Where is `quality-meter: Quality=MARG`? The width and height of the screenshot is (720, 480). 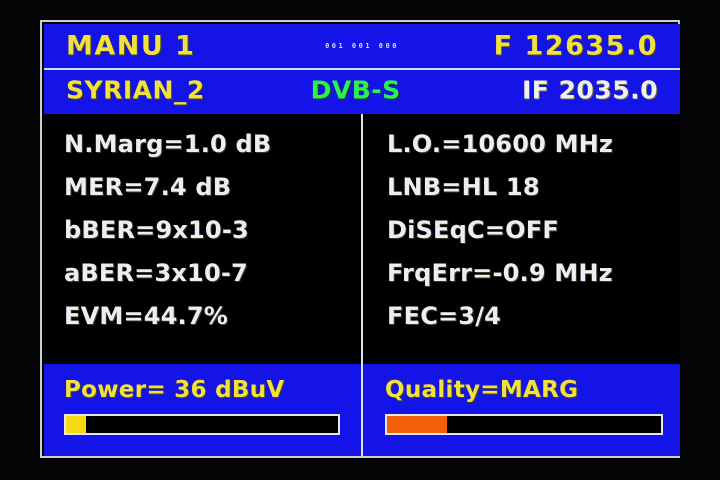
quality-meter: Quality=MARG is located at coordinates (520, 410).